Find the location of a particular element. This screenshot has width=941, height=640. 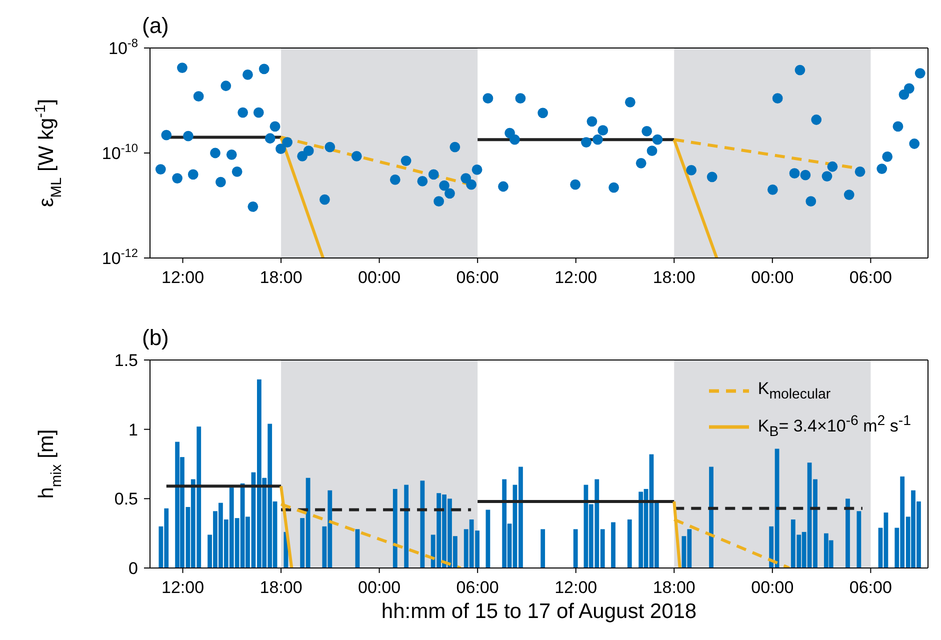

y-tick-label: 0 is located at coordinates (133, 568).